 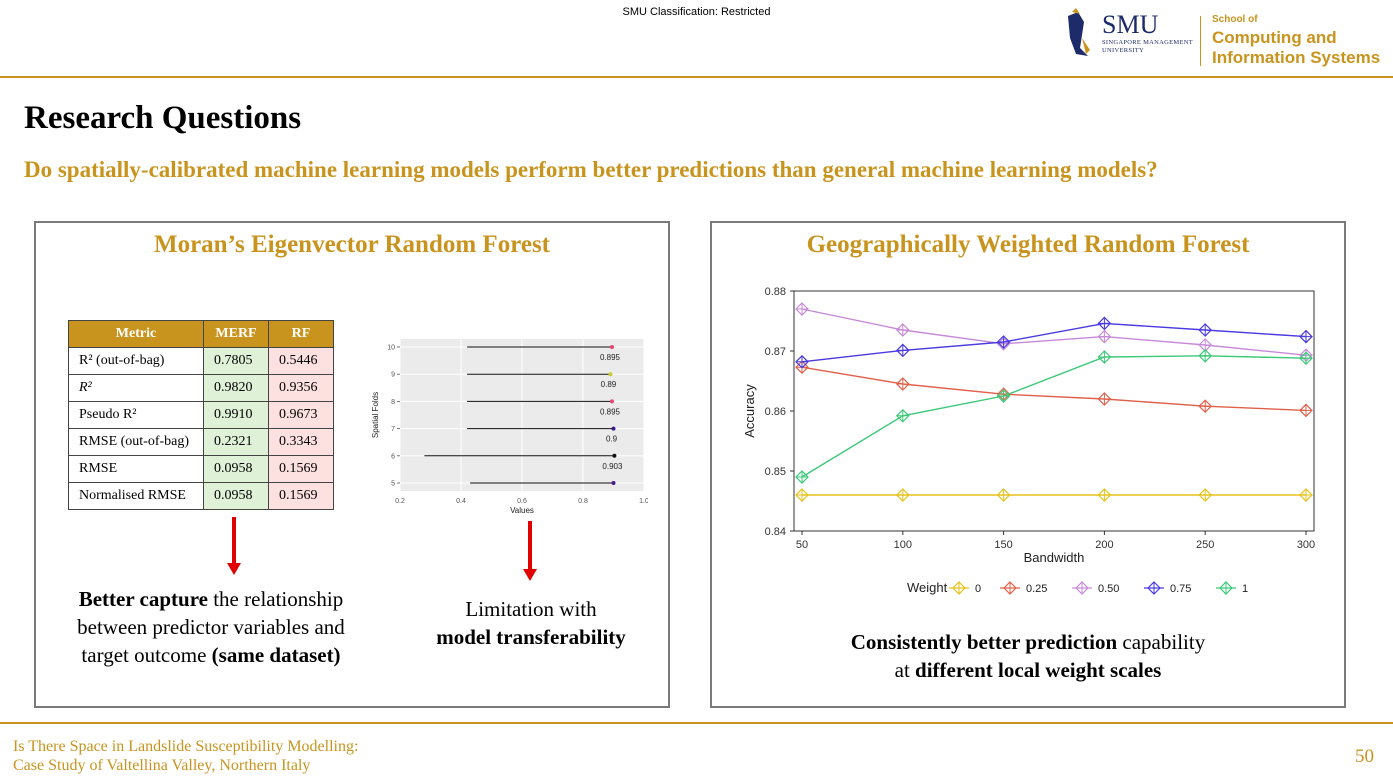 What do you see at coordinates (802, 545) in the screenshot?
I see `x-tick-label: 50` at bounding box center [802, 545].